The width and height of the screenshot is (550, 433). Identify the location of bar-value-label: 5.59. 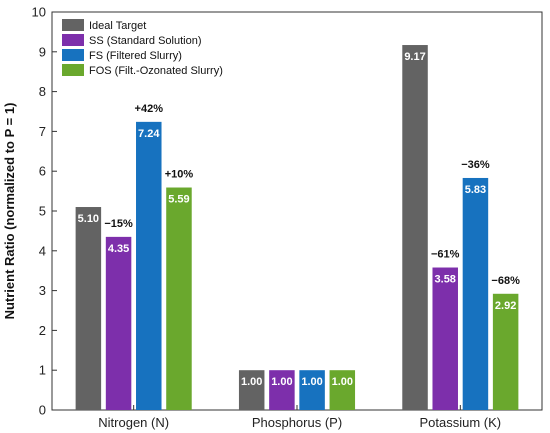
(178, 200).